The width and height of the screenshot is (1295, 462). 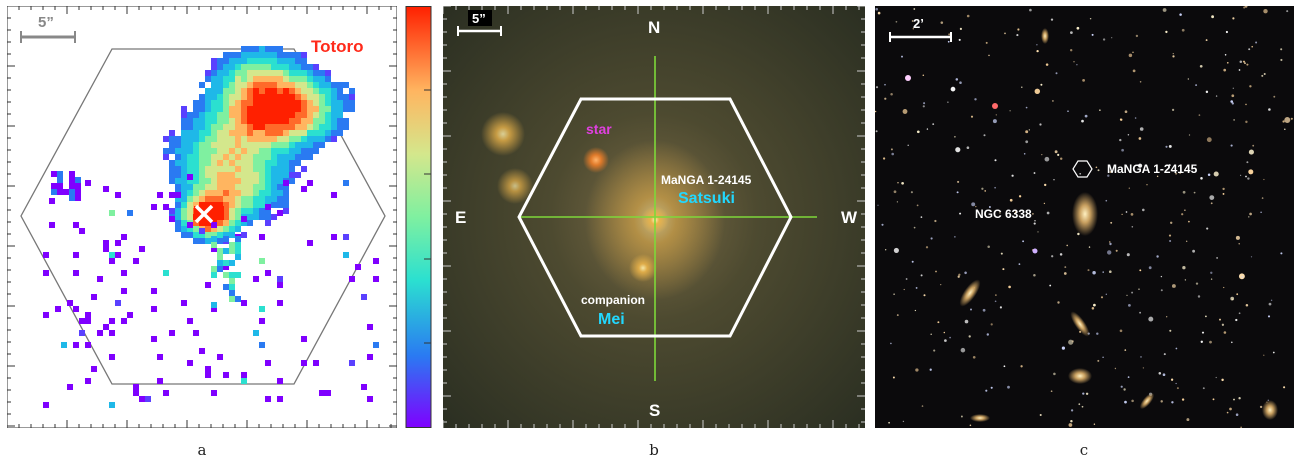 What do you see at coordinates (1082, 169) in the screenshot?
I see `manga-hexagon-marker` at bounding box center [1082, 169].